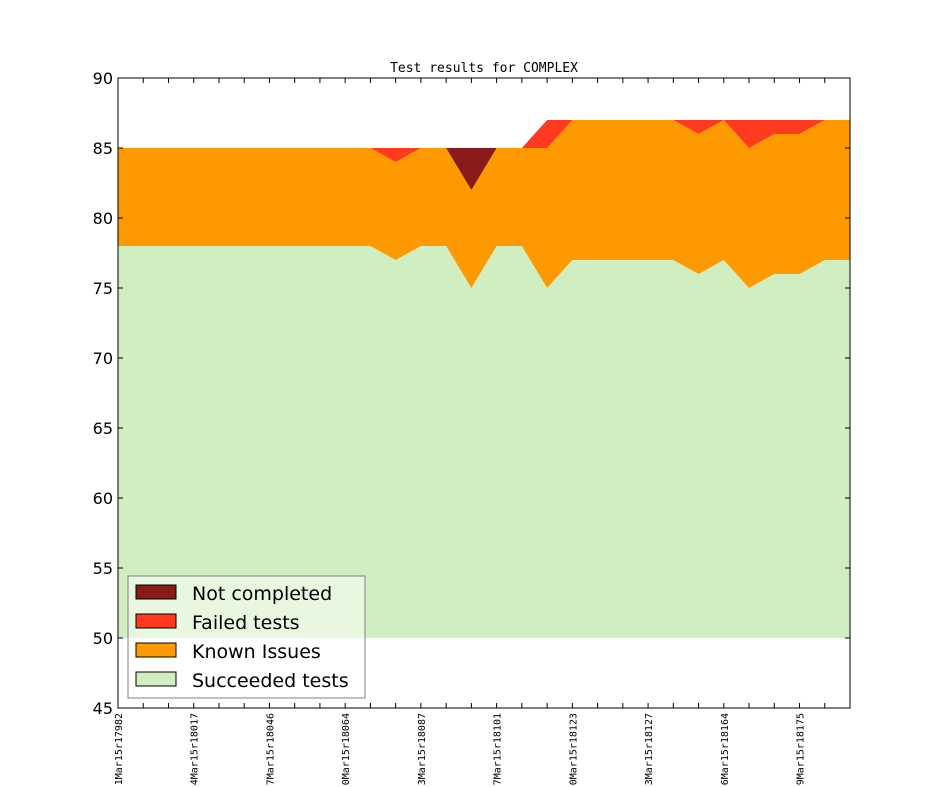 Image resolution: width=944 pixels, height=787 pixels. I want to click on x-tick-label: 6Mar15r18164, so click(725, 749).